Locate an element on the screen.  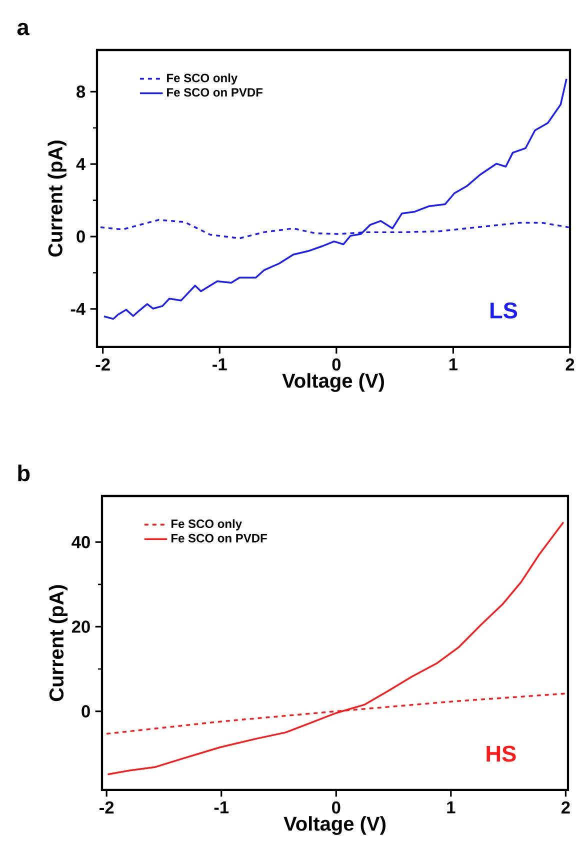
chart-title: a is located at coordinates (23, 29).